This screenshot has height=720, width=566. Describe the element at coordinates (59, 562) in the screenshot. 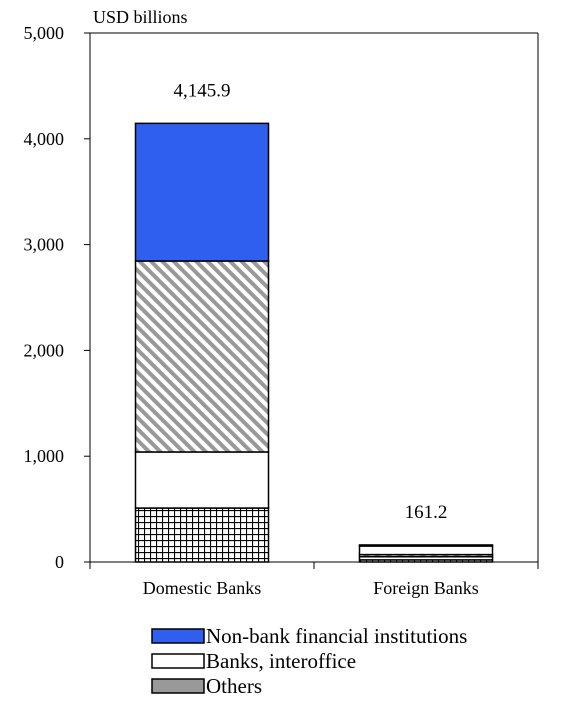

I see `y-tick-label: 0` at that location.